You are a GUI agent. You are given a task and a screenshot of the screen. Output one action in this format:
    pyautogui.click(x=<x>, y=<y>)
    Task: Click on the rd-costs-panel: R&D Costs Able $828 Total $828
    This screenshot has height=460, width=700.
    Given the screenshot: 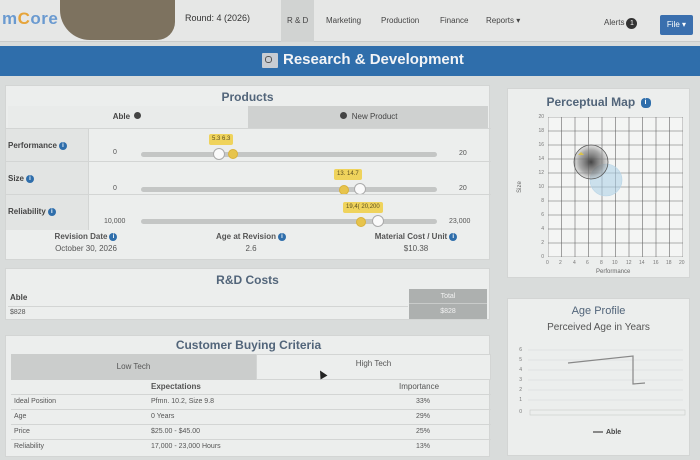 What is the action you would take?
    pyautogui.click(x=247, y=294)
    